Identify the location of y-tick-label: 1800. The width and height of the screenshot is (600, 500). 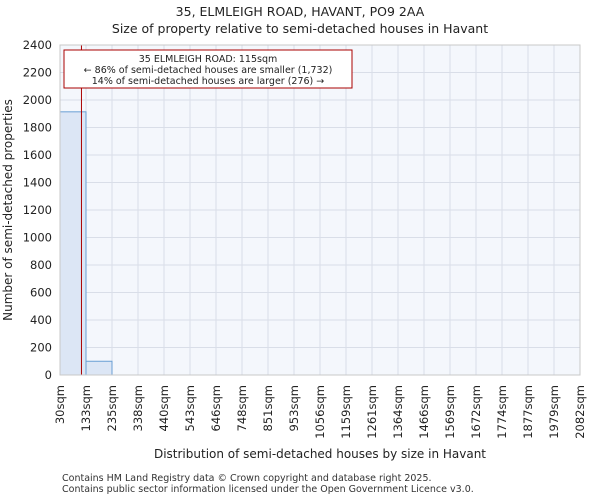
(37, 128).